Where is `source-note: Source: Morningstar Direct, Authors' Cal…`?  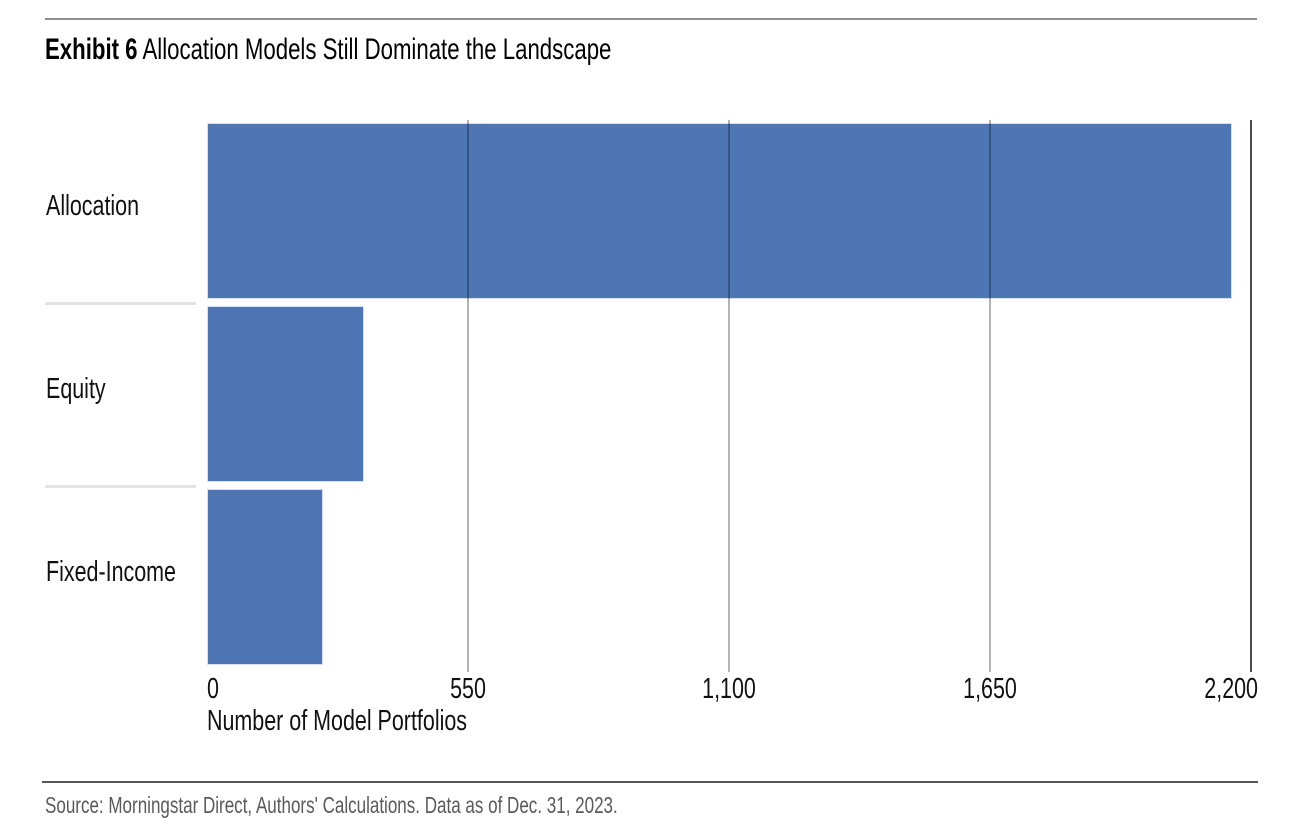
source-note: Source: Morningstar Direct, Authors' Cal… is located at coordinates (331, 805).